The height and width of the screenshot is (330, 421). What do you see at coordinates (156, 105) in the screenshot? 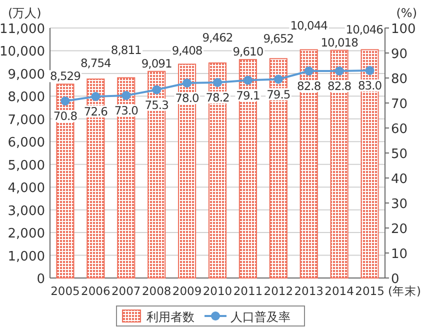
I see `data-label: 75.3` at bounding box center [156, 105].